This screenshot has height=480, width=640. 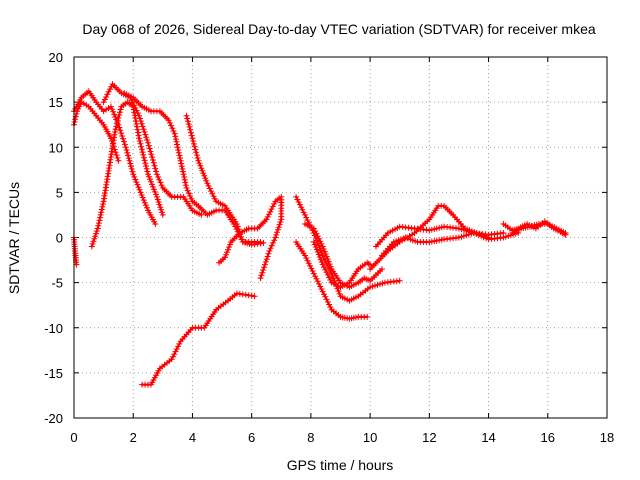 I want to click on series-sat-b, so click(x=115, y=157).